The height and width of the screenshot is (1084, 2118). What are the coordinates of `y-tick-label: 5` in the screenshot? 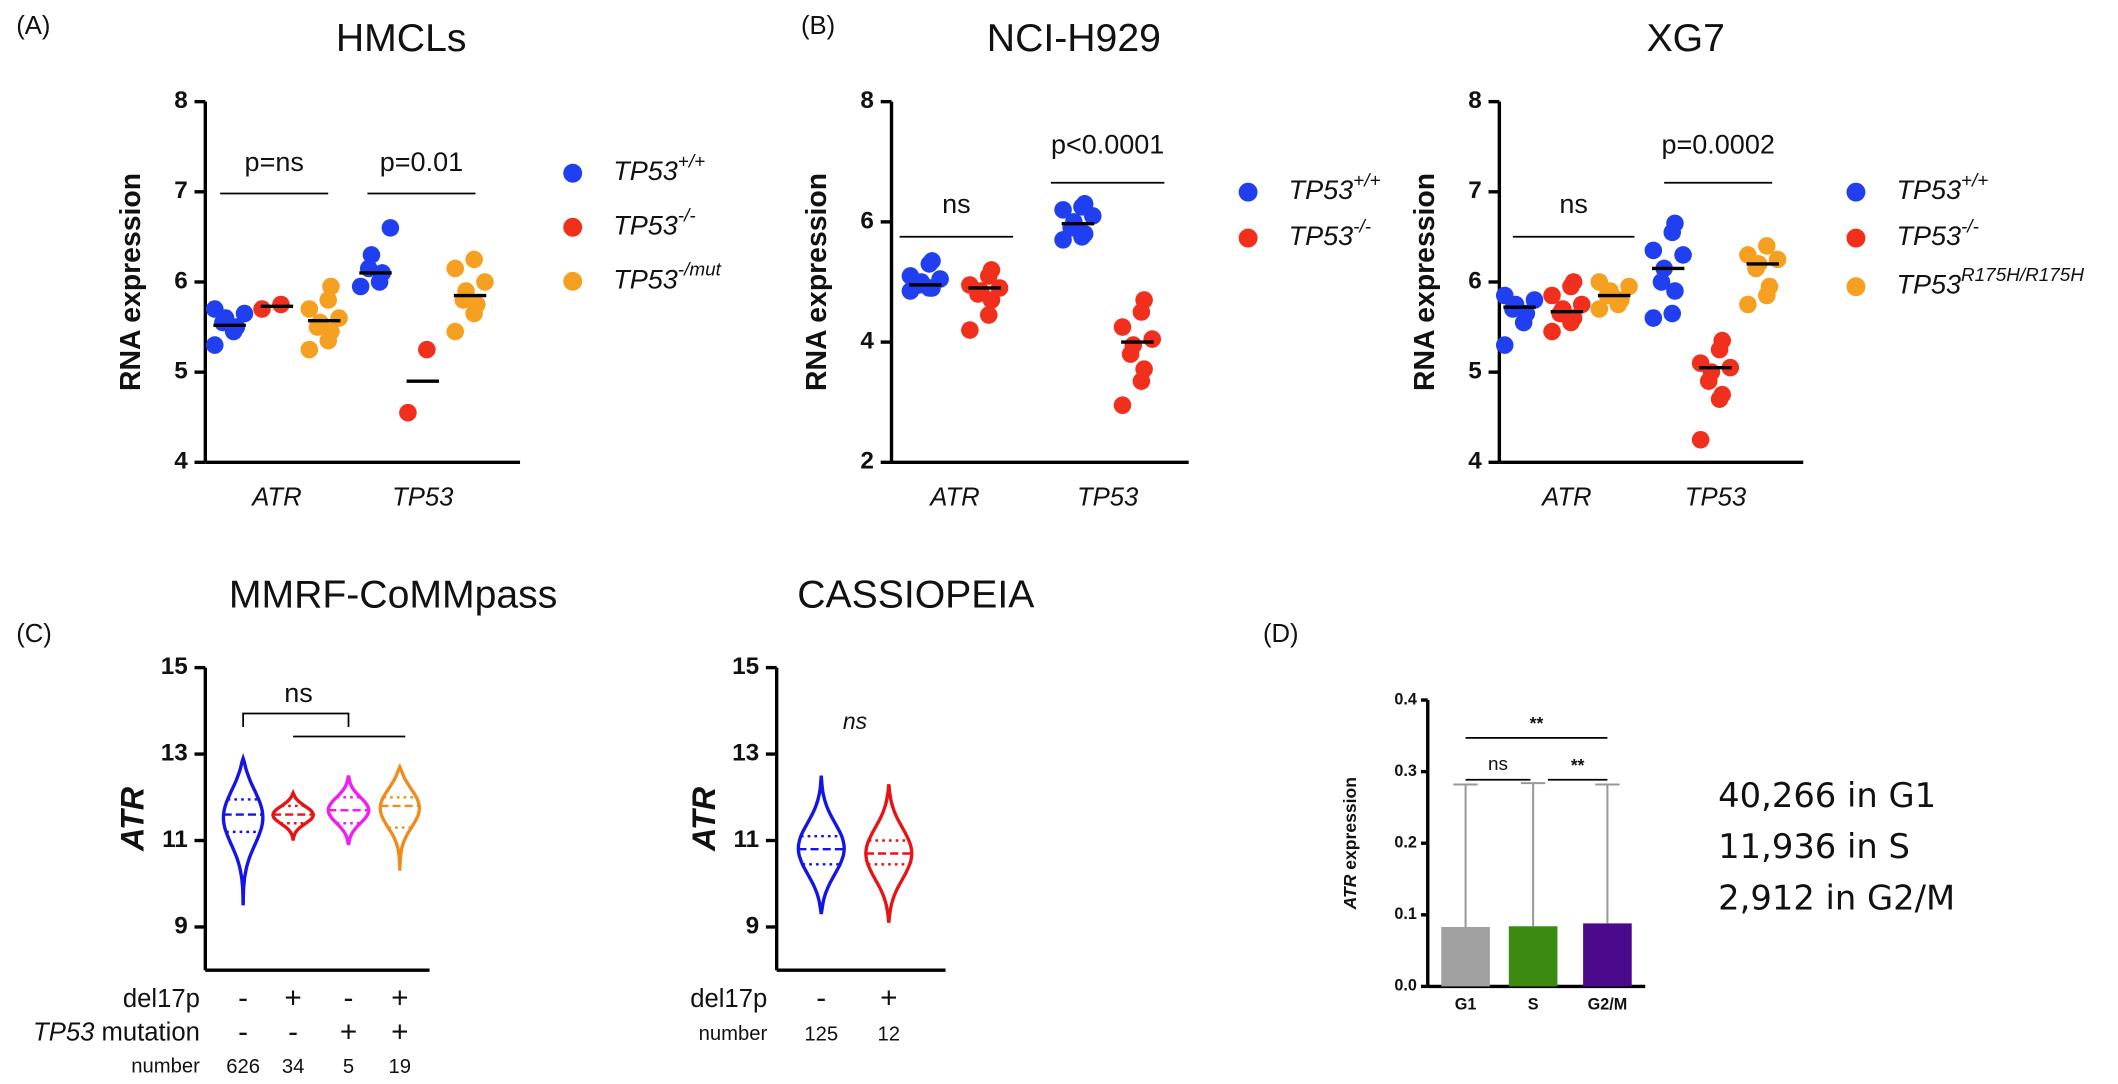 It's located at (181, 371).